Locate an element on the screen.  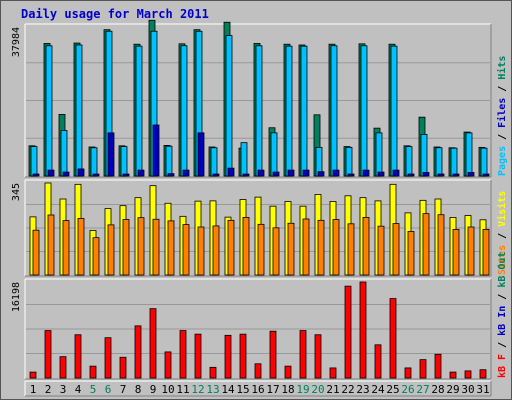
day-label: 13 is located at coordinates (212, 389).